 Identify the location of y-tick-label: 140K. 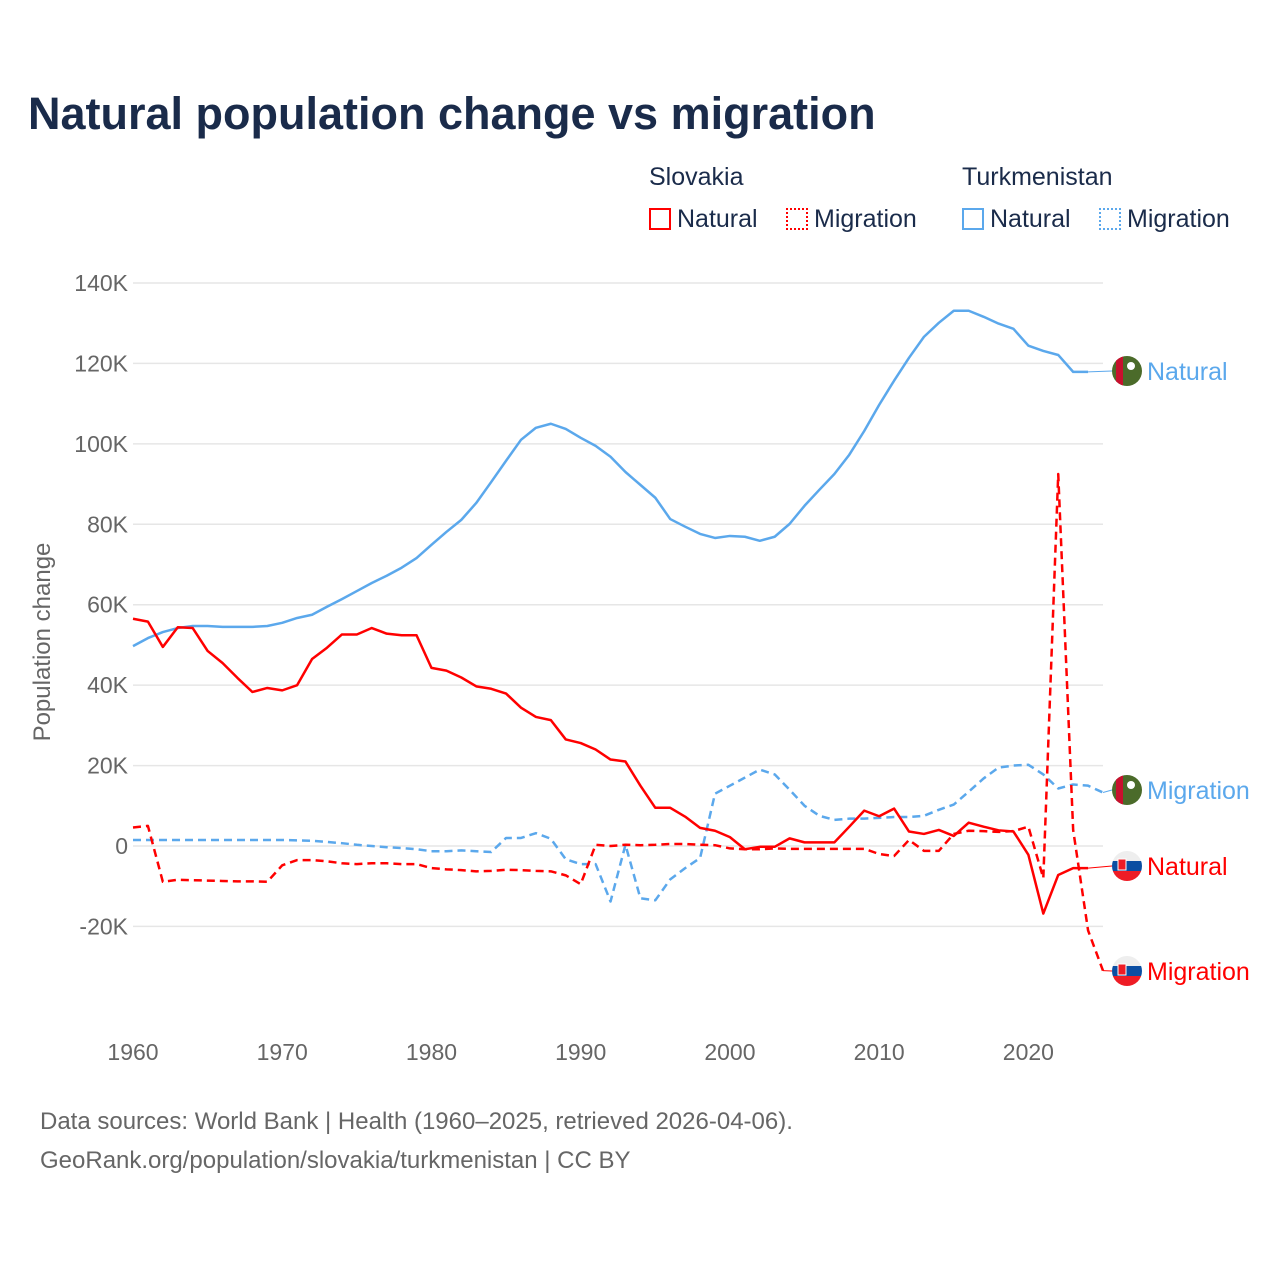
(101, 283).